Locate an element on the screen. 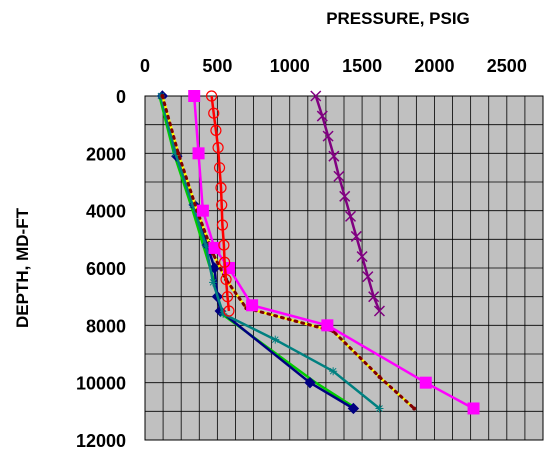 The width and height of the screenshot is (549, 465). y-tick-label: 10000 is located at coordinates (101, 384).